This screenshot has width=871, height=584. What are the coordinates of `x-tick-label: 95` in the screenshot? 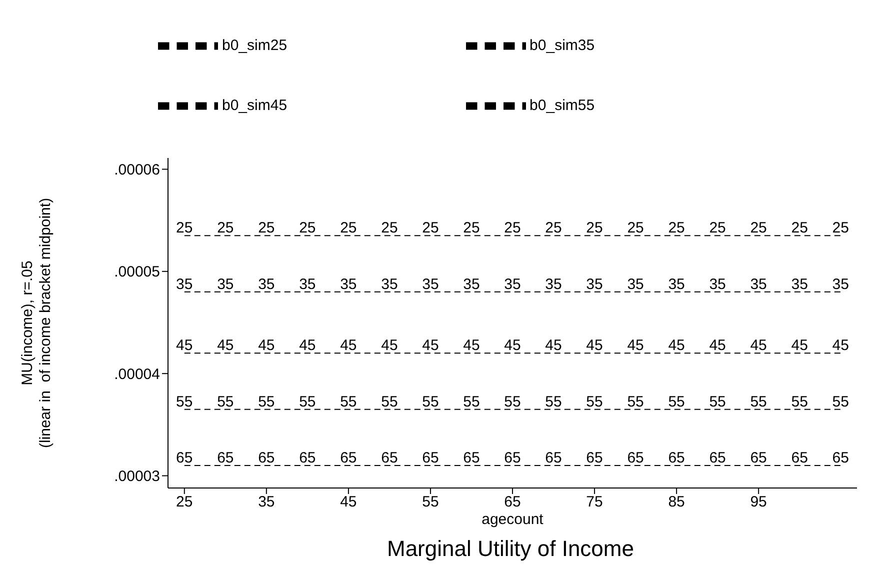 It's located at (758, 502).